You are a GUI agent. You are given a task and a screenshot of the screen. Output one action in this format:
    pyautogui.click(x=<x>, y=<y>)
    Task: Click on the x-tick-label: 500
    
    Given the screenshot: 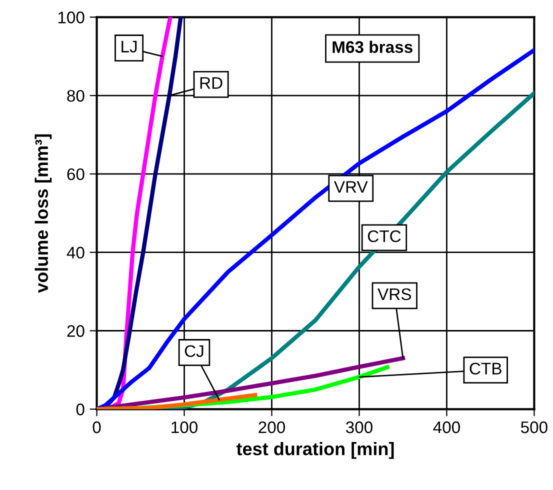 What is the action you would take?
    pyautogui.click(x=534, y=427)
    